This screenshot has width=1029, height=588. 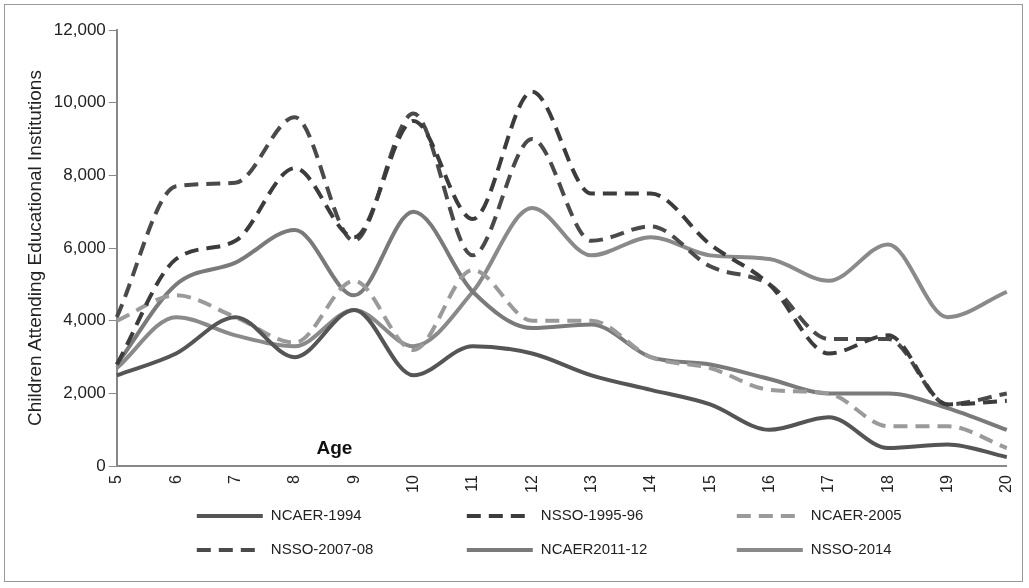 I want to click on x-tick-label: 15, so click(x=709, y=484).